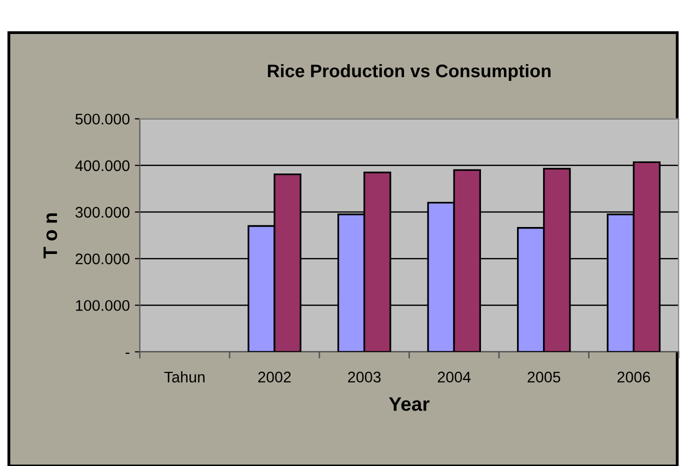 Image resolution: width=682 pixels, height=466 pixels. What do you see at coordinates (184, 376) in the screenshot?
I see `x-tick-label: Tahun` at bounding box center [184, 376].